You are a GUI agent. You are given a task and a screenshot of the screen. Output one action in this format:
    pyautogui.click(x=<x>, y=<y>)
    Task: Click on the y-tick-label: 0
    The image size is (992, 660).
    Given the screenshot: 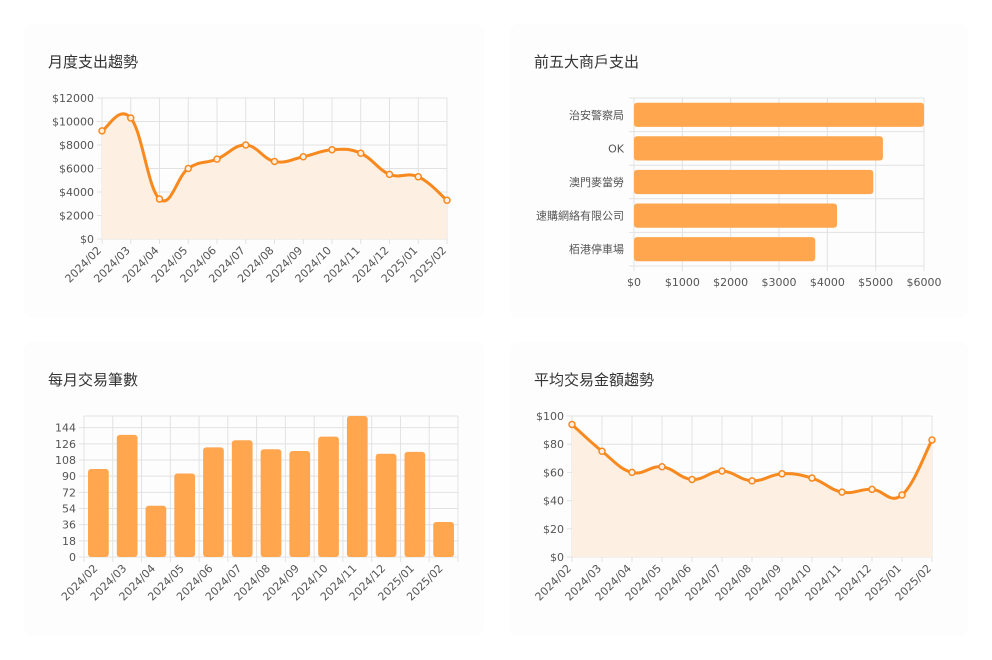 What is the action you would take?
    pyautogui.click(x=72, y=557)
    